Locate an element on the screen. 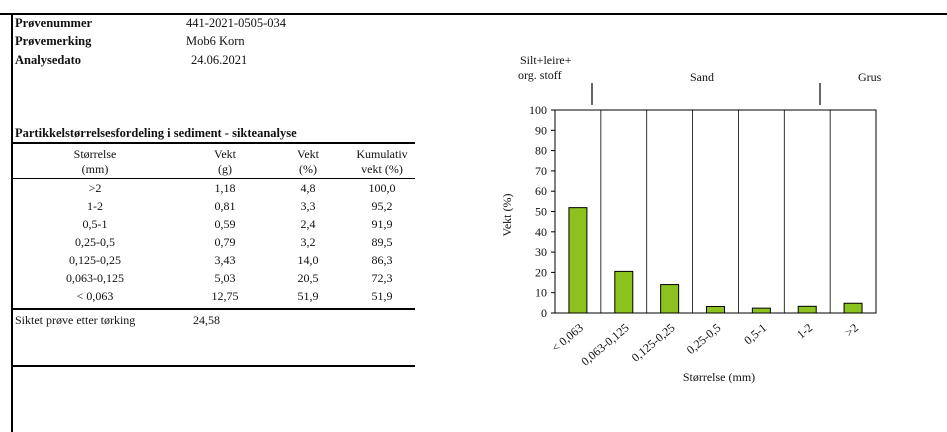 The width and height of the screenshot is (947, 432). cell-weight-pct: 2,4 is located at coordinates (308, 224).